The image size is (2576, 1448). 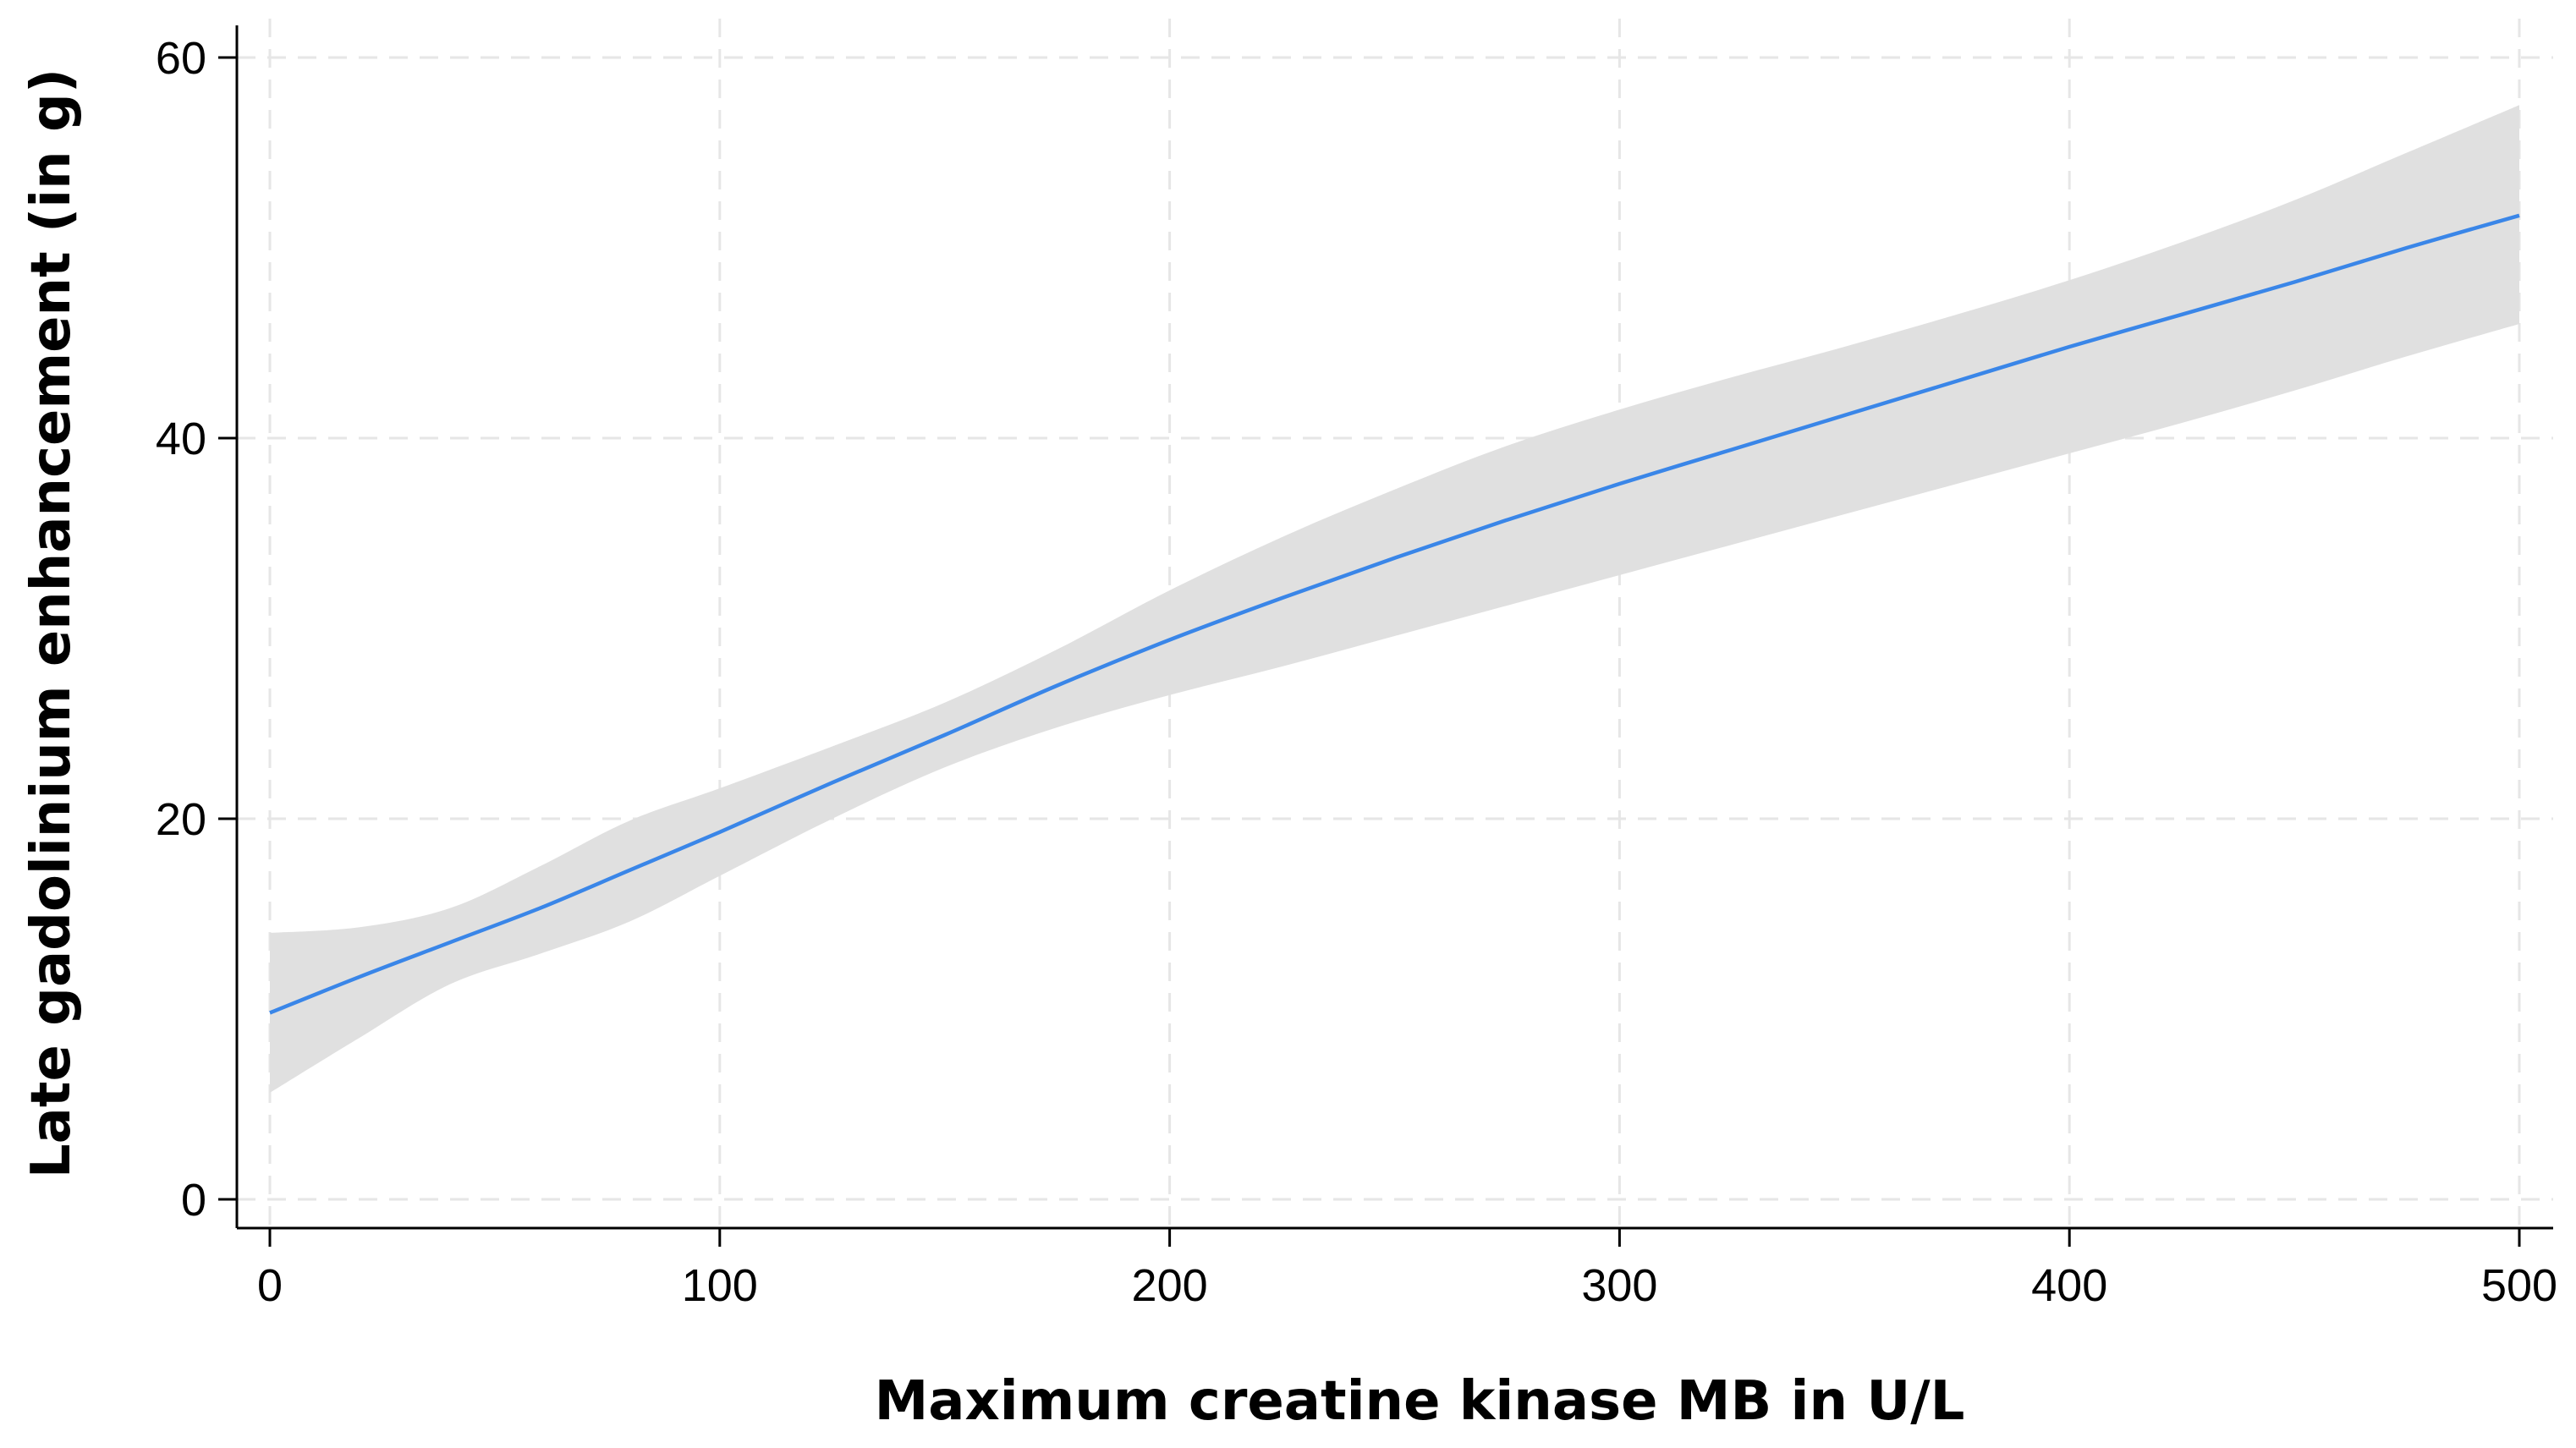 What do you see at coordinates (270, 1286) in the screenshot?
I see `x-tick-label-0: 0` at bounding box center [270, 1286].